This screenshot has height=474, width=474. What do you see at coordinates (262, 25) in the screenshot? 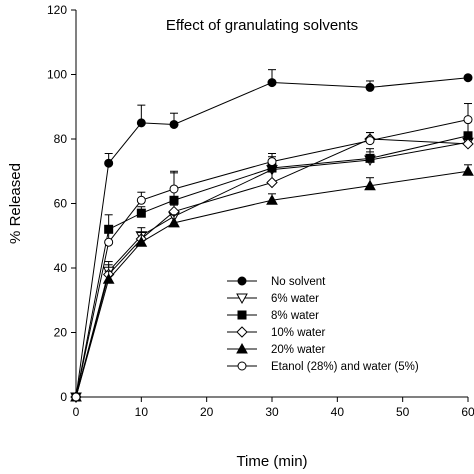
I see `chart-title: Effect of granulating solvents` at bounding box center [262, 25].